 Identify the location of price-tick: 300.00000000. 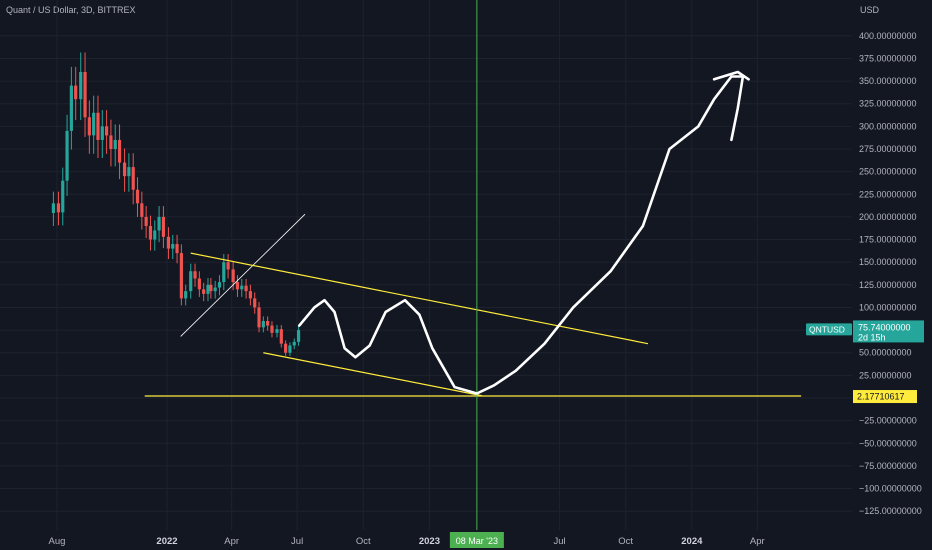
(888, 126).